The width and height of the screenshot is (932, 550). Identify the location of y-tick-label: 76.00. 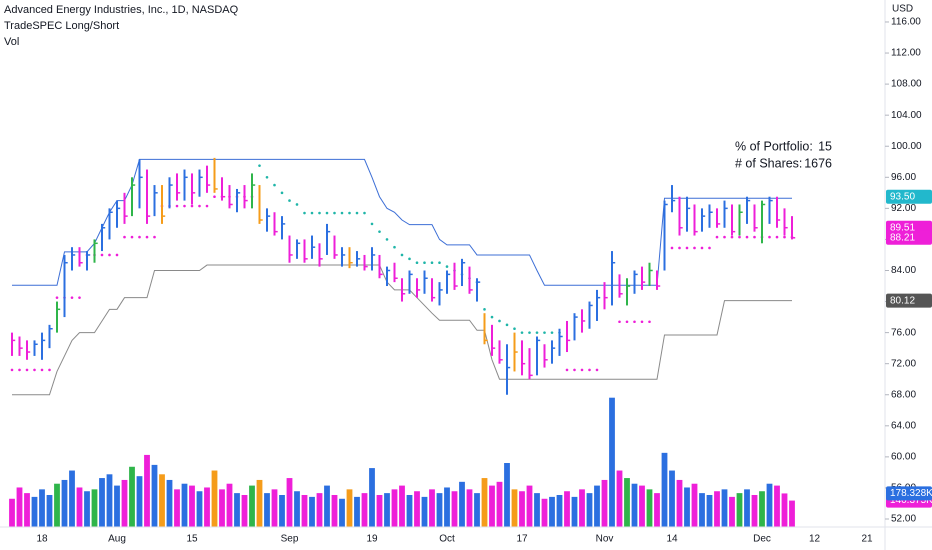
(903, 332).